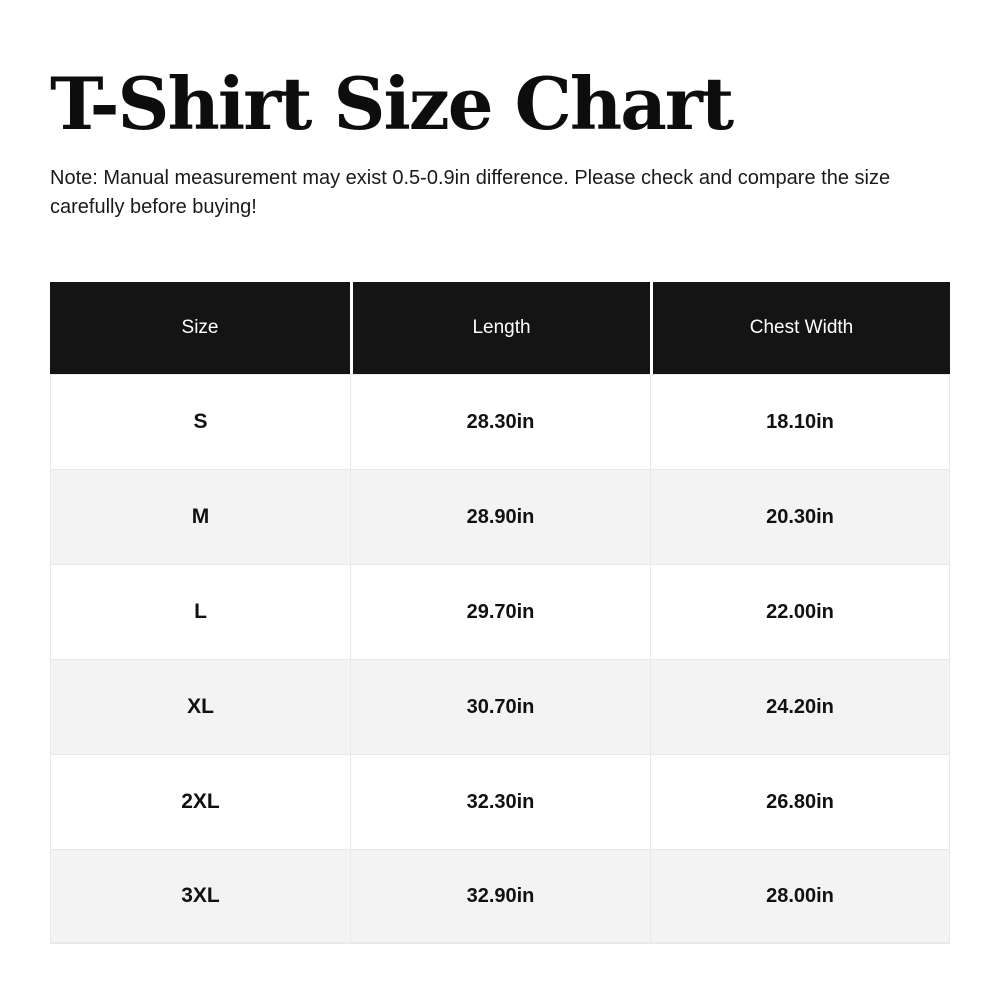 The width and height of the screenshot is (1000, 1000). I want to click on column-header-size: Size, so click(200, 328).